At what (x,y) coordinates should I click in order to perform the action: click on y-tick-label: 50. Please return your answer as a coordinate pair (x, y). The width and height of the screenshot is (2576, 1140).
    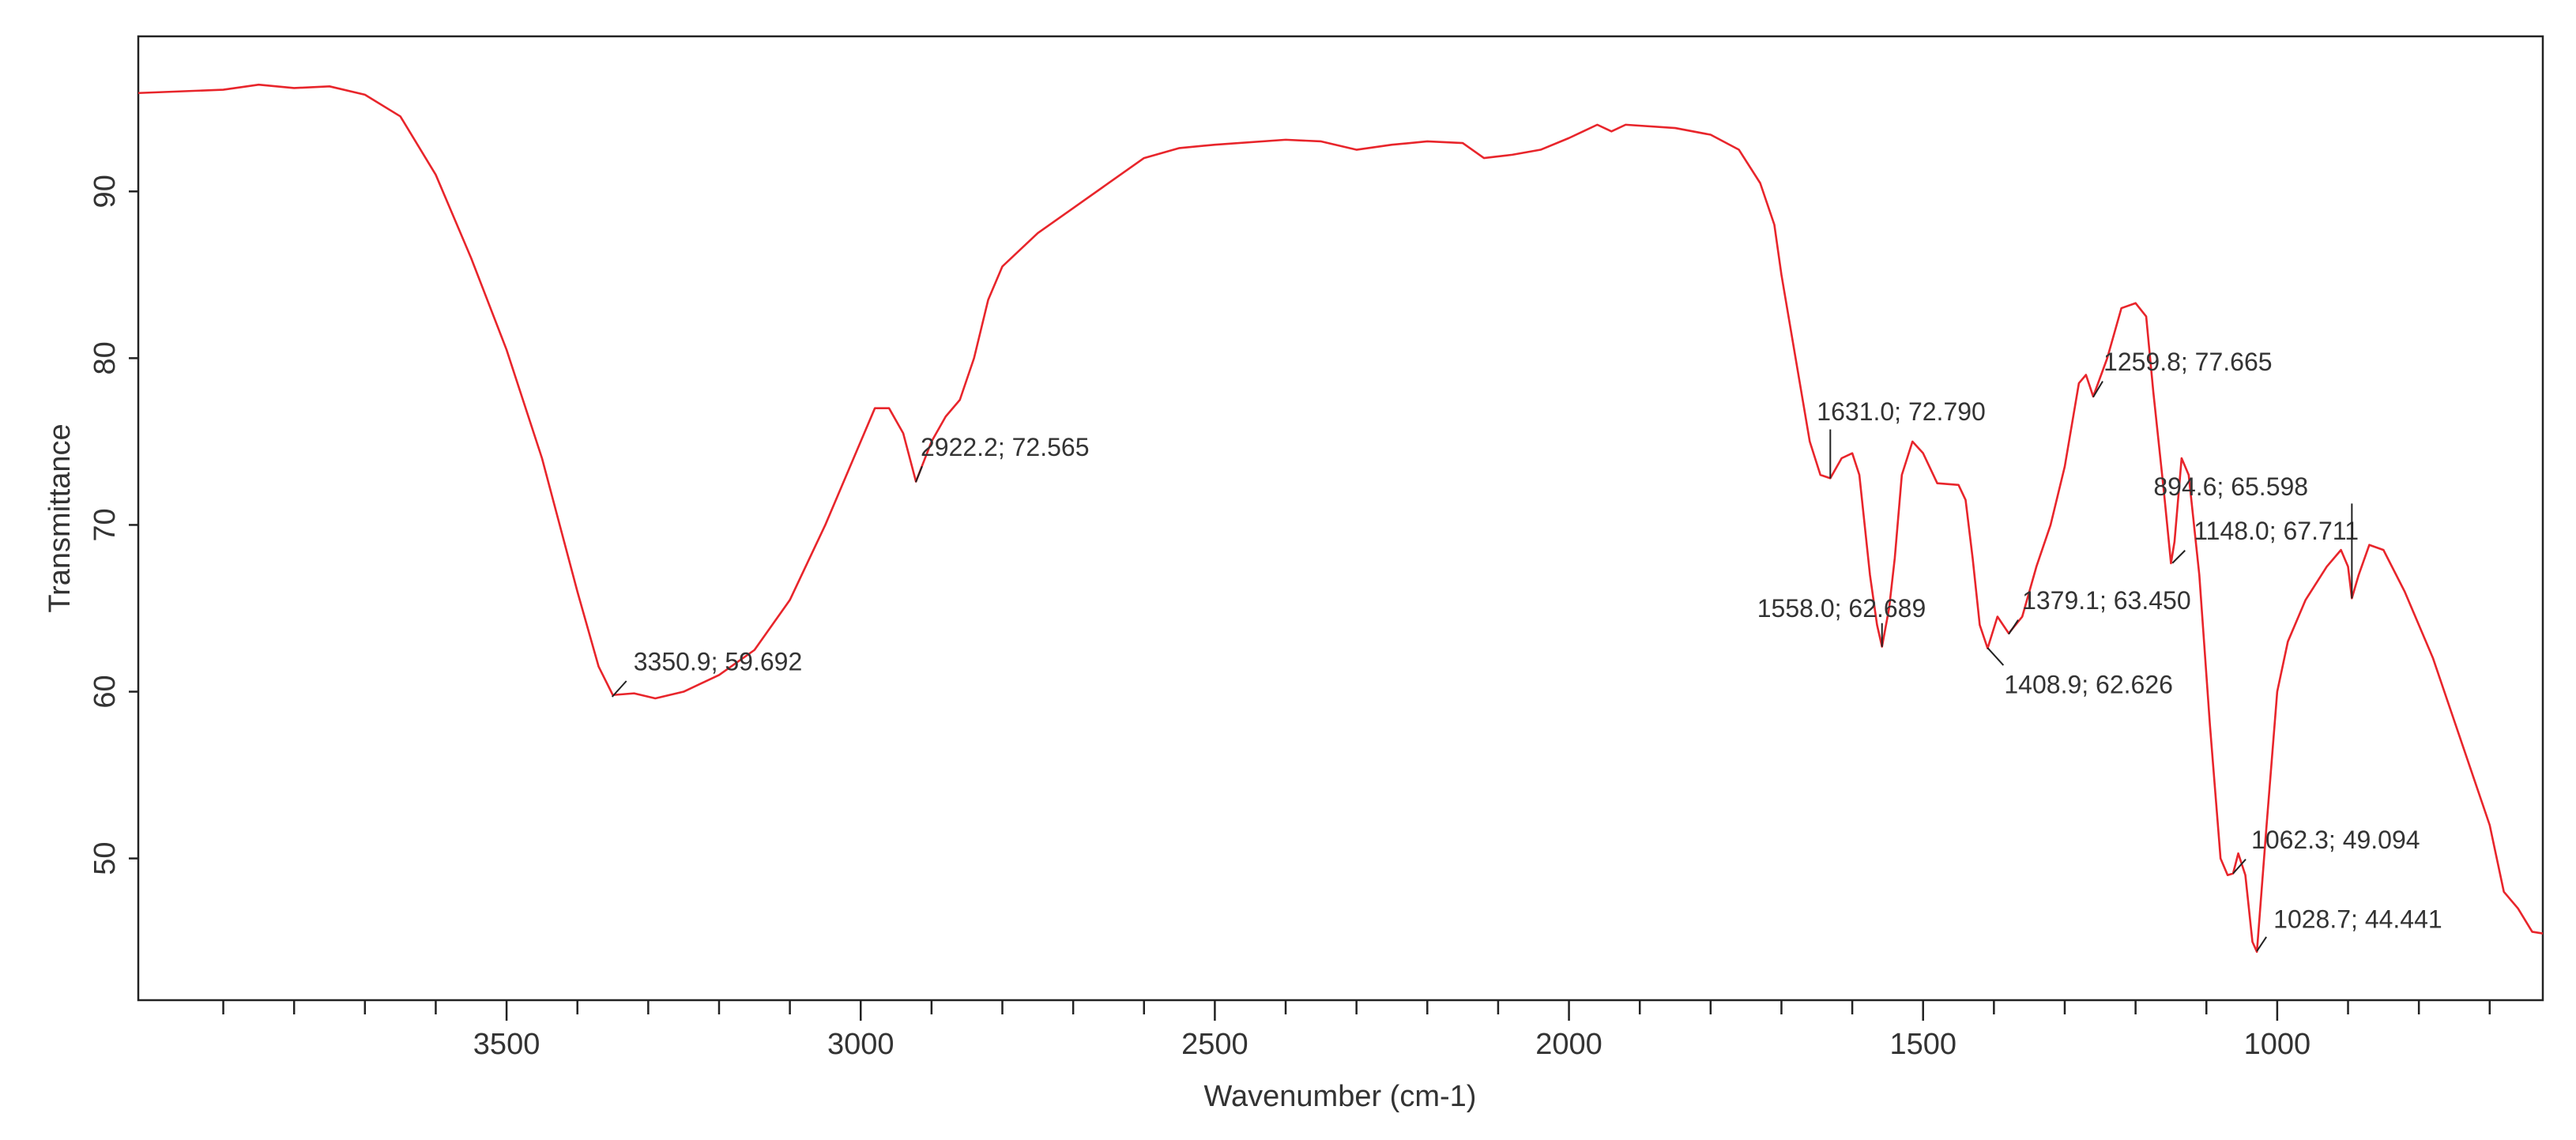
    Looking at the image, I should click on (105, 858).